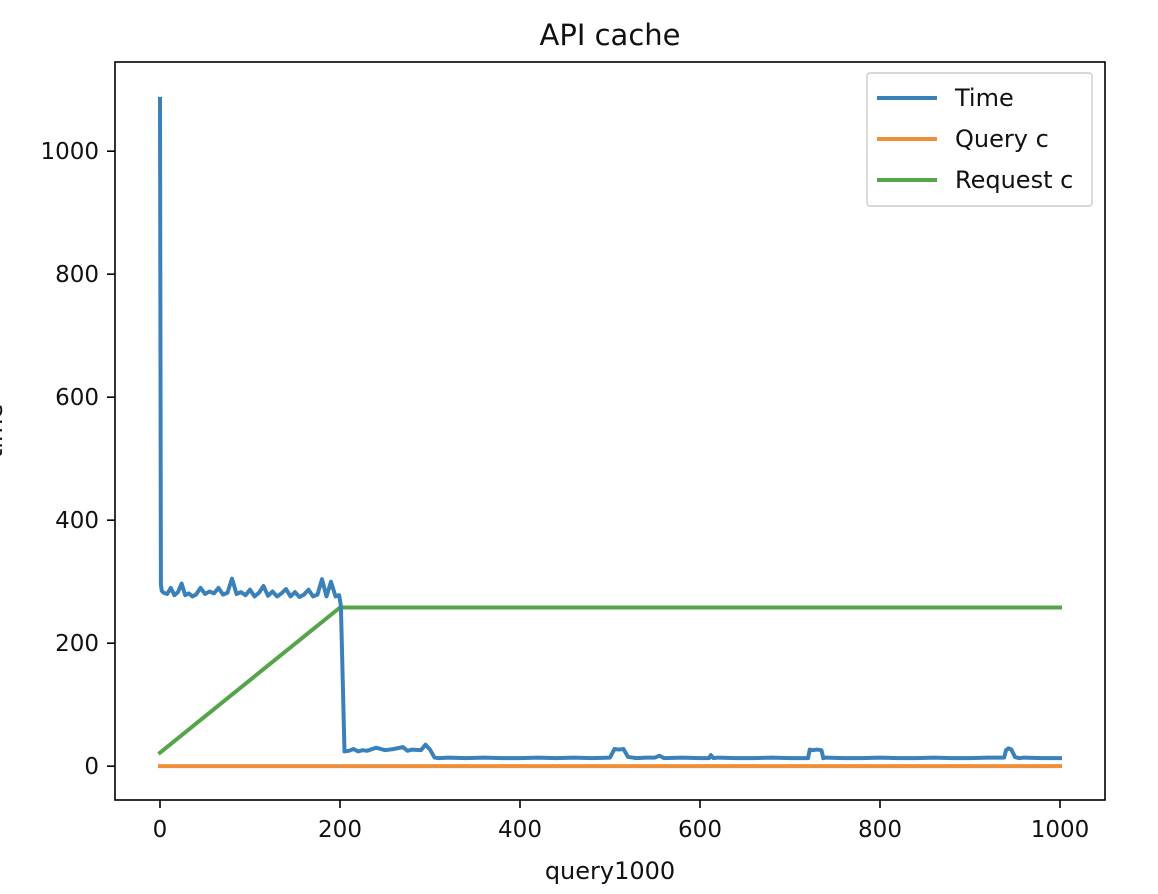 This screenshot has width=1158, height=894. I want to click on legend-label: Query c, so click(1002, 139).